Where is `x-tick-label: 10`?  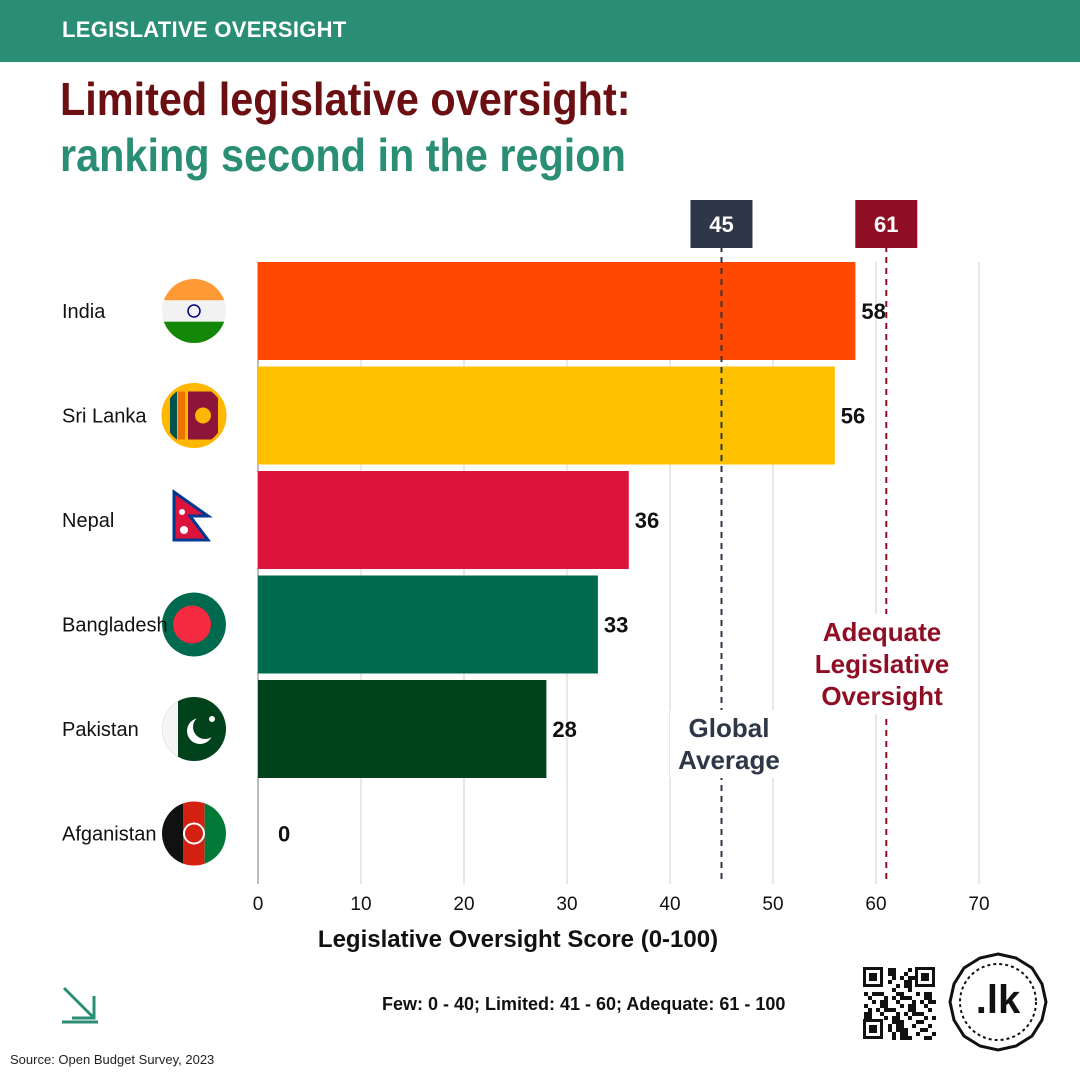 x-tick-label: 10 is located at coordinates (360, 904).